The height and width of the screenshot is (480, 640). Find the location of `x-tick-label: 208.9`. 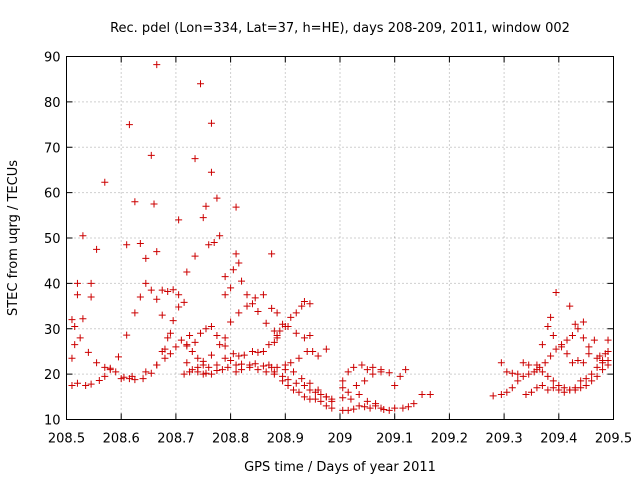

x-tick-label: 208.9 is located at coordinates (285, 439).